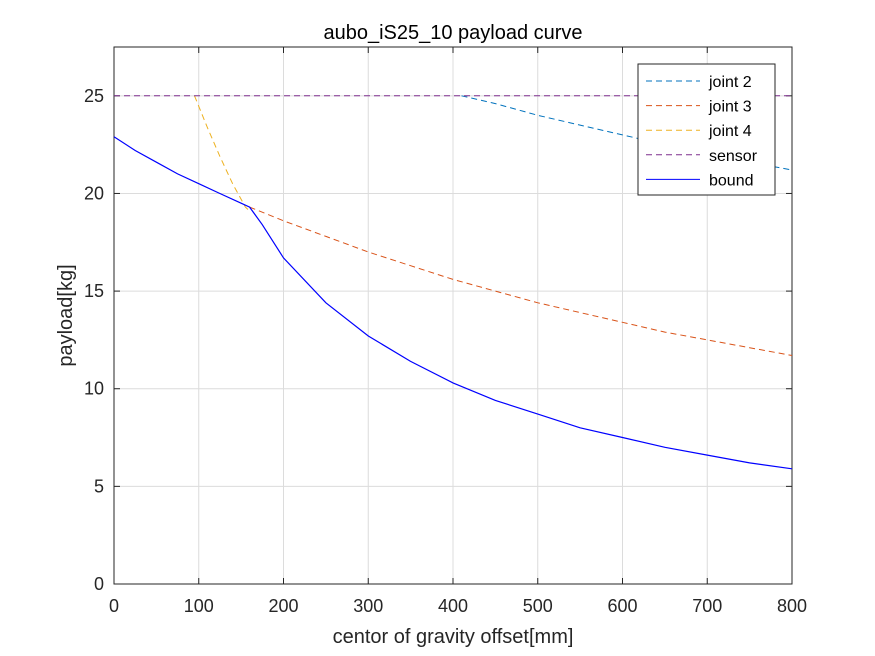 The image size is (875, 656). I want to click on x-tick-label: 300, so click(368, 606).